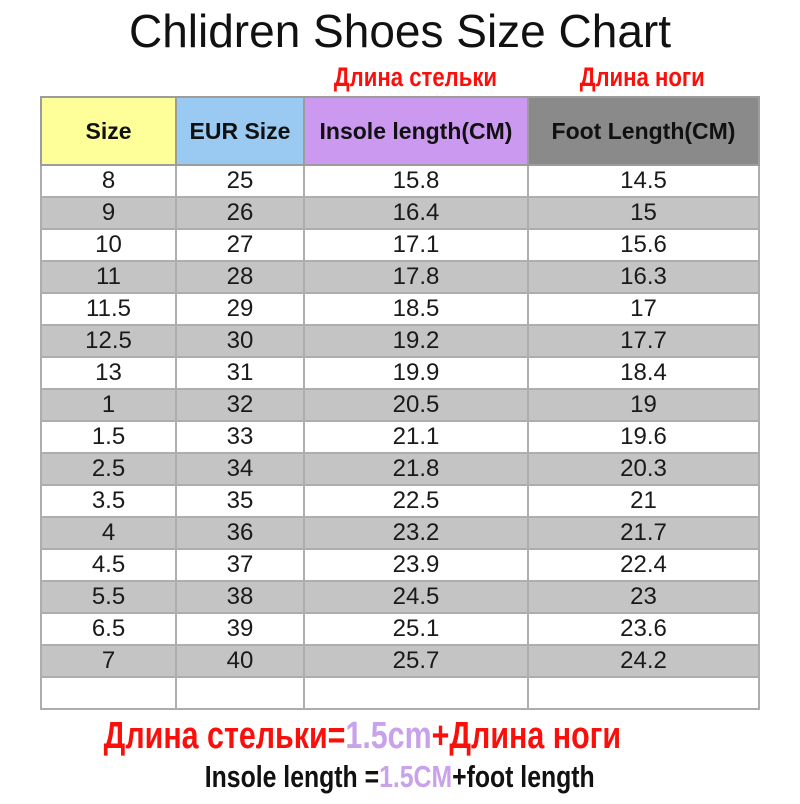 The width and height of the screenshot is (800, 804). Describe the element at coordinates (643, 373) in the screenshot. I see `table-cell: 18.4` at that location.